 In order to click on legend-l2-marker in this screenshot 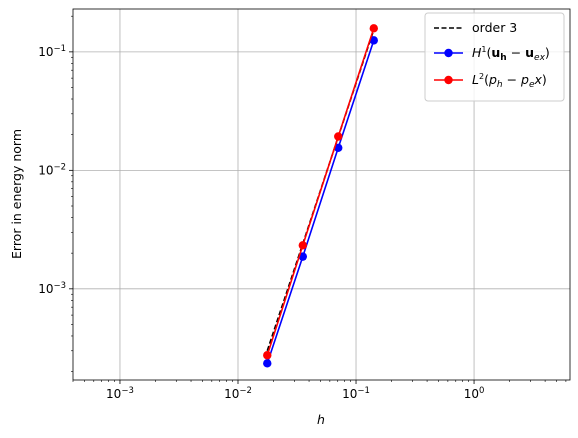, I will do `click(448, 80)`.